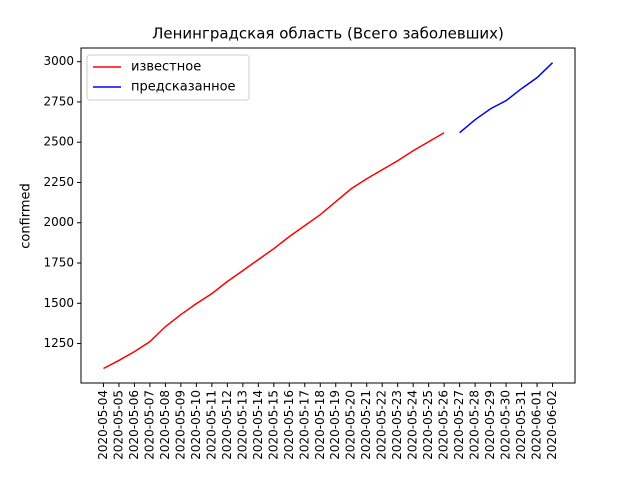 The width and height of the screenshot is (640, 480). I want to click on x-tick-label: 2020-05-06, so click(134, 425).